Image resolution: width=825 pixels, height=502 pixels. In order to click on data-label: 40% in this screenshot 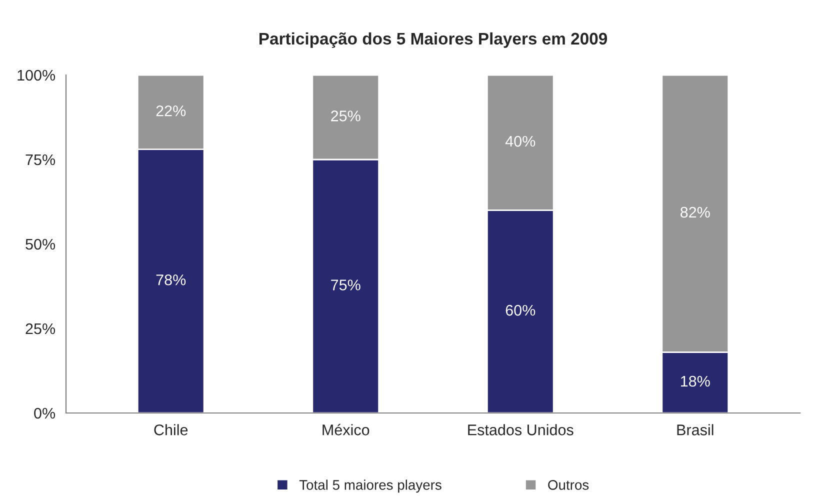, I will do `click(520, 141)`.